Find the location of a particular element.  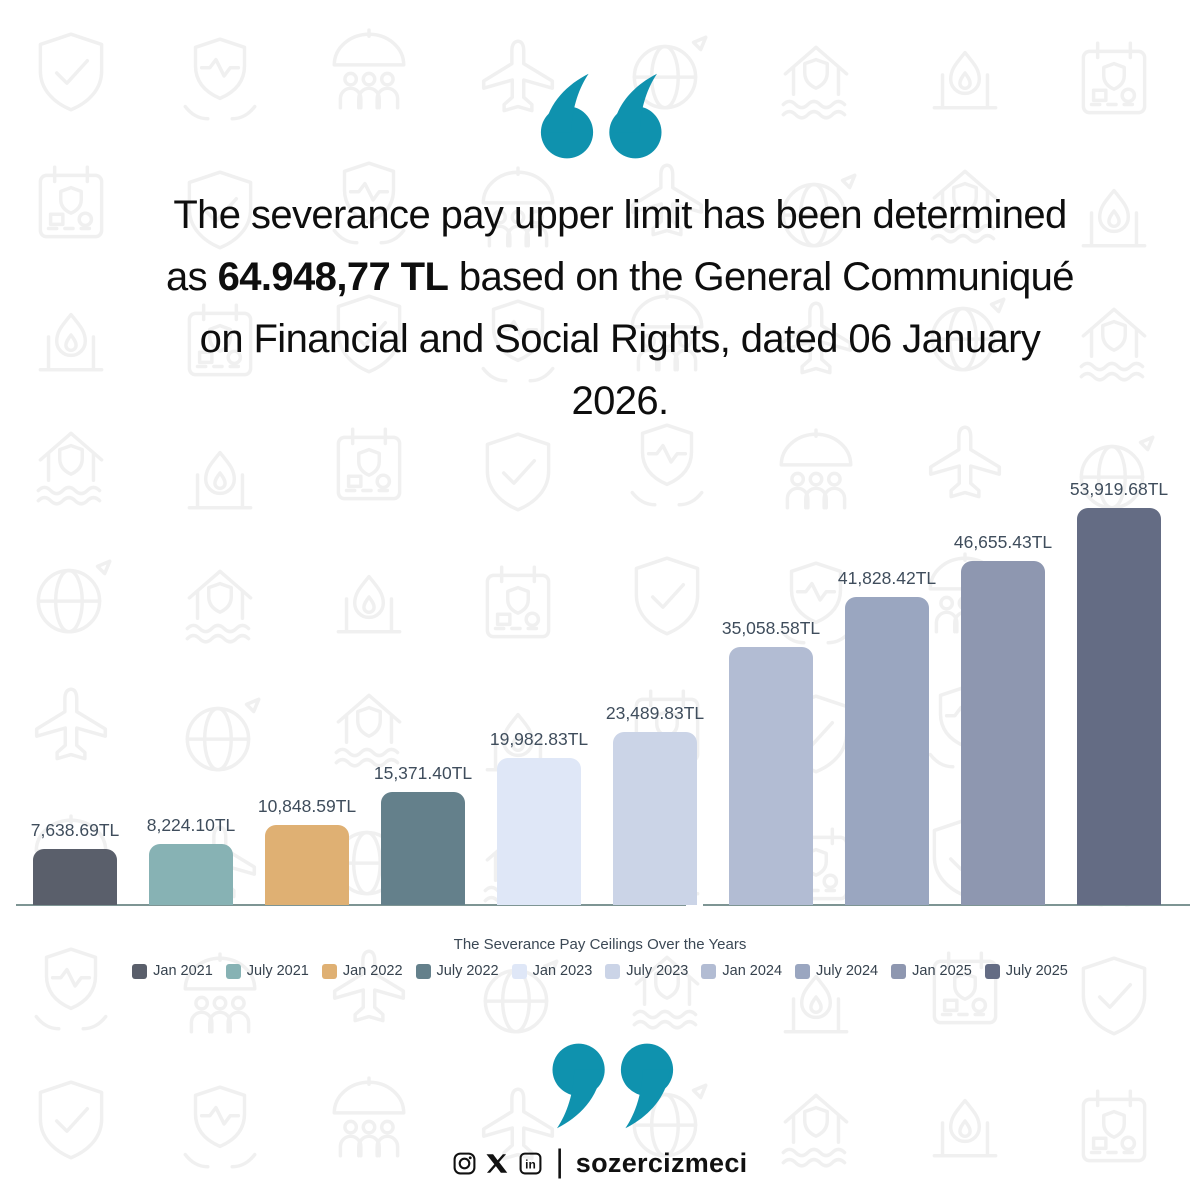

bar-july-2025 is located at coordinates (1119, 706).